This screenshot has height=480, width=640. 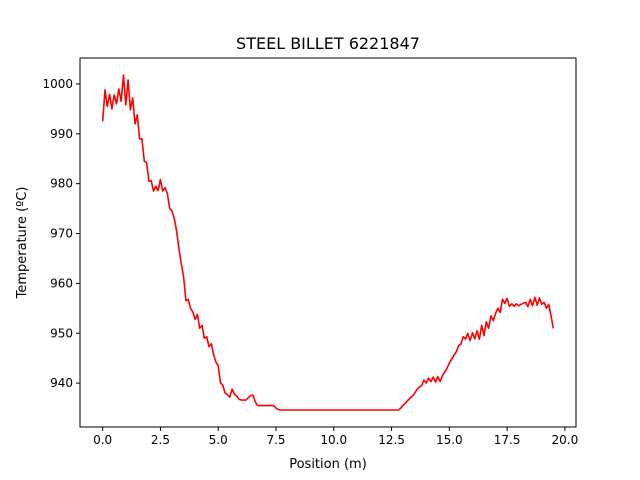 I want to click on x-tick-label: 15.0, so click(x=449, y=440).